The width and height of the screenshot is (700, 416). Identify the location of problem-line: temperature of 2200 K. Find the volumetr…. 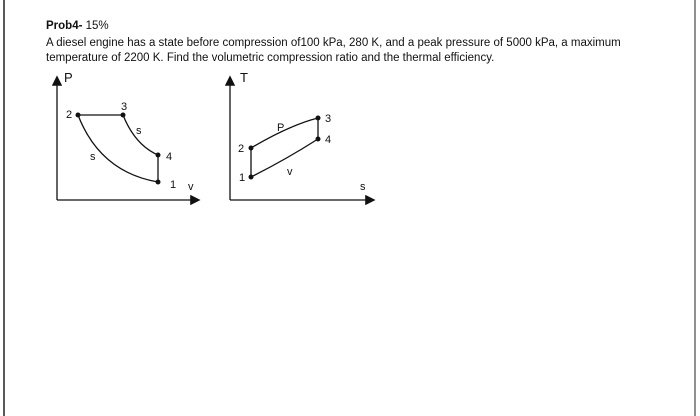
(270, 58).